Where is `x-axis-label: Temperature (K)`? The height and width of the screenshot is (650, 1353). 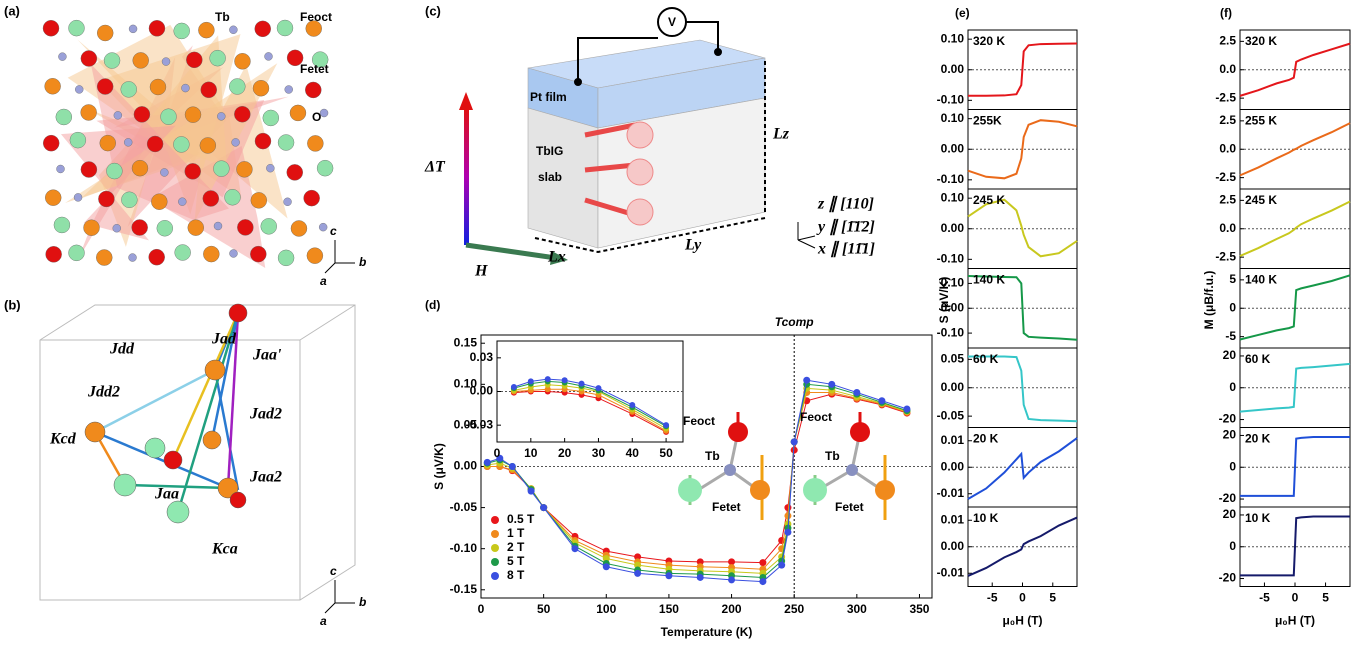
x-axis-label: Temperature (K) is located at coordinates (707, 632).